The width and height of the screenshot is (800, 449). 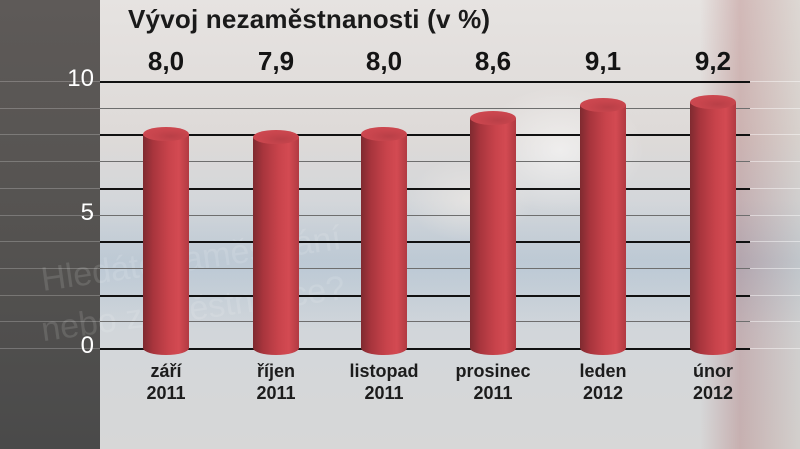 What do you see at coordinates (275, 371) in the screenshot?
I see `category-month: říjen` at bounding box center [275, 371].